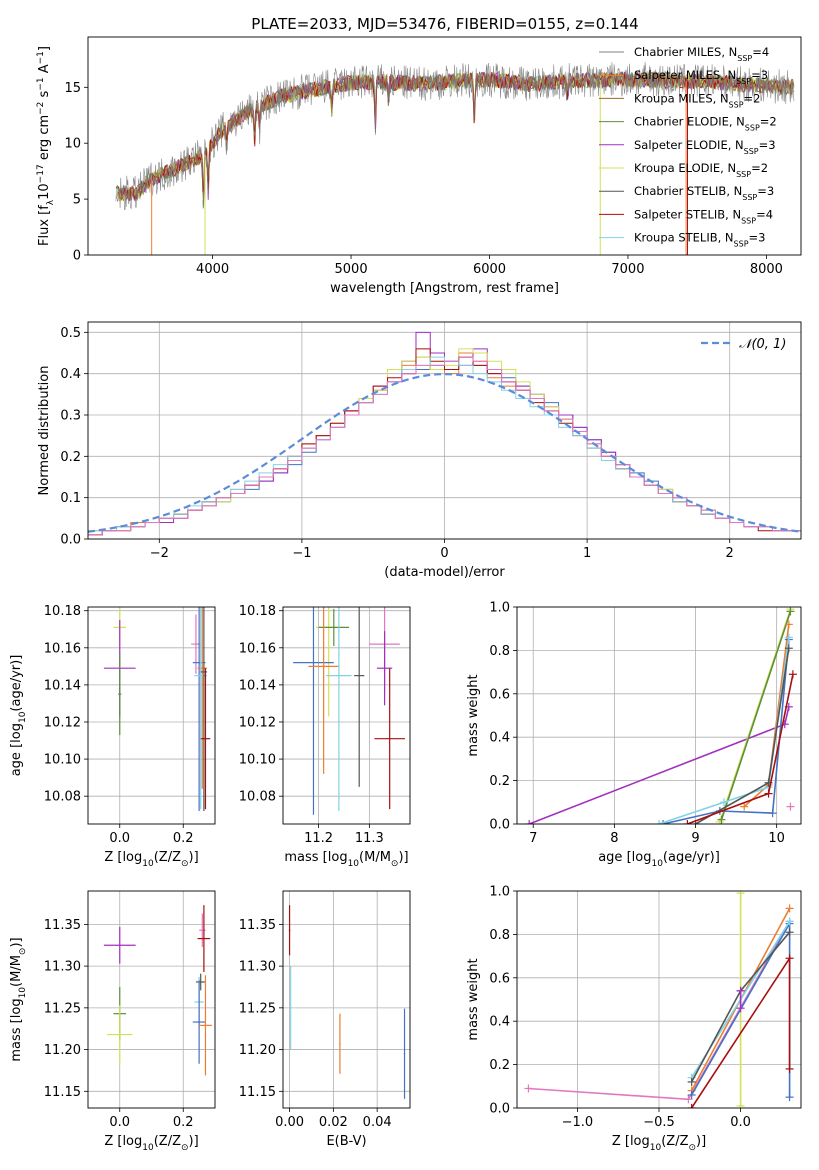 Image resolution: width=819 pixels, height=1170 pixels. What do you see at coordinates (444, 452) in the screenshot?
I see `normal-curve` at bounding box center [444, 452].